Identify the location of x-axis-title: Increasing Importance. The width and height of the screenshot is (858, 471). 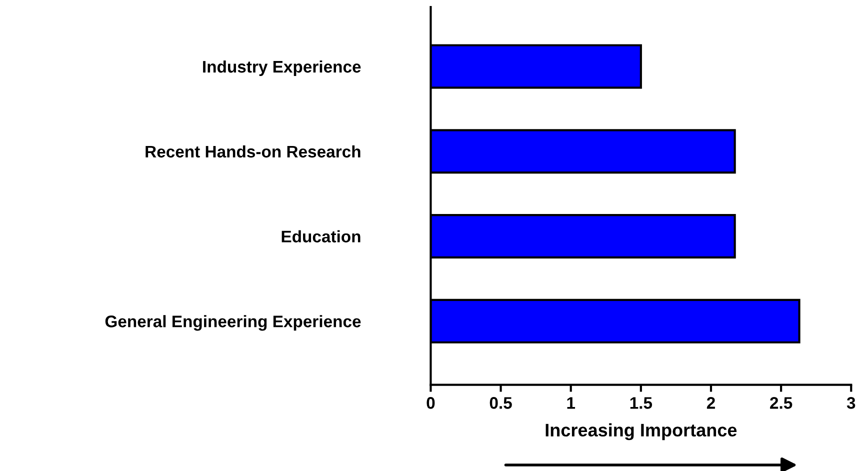
(641, 431).